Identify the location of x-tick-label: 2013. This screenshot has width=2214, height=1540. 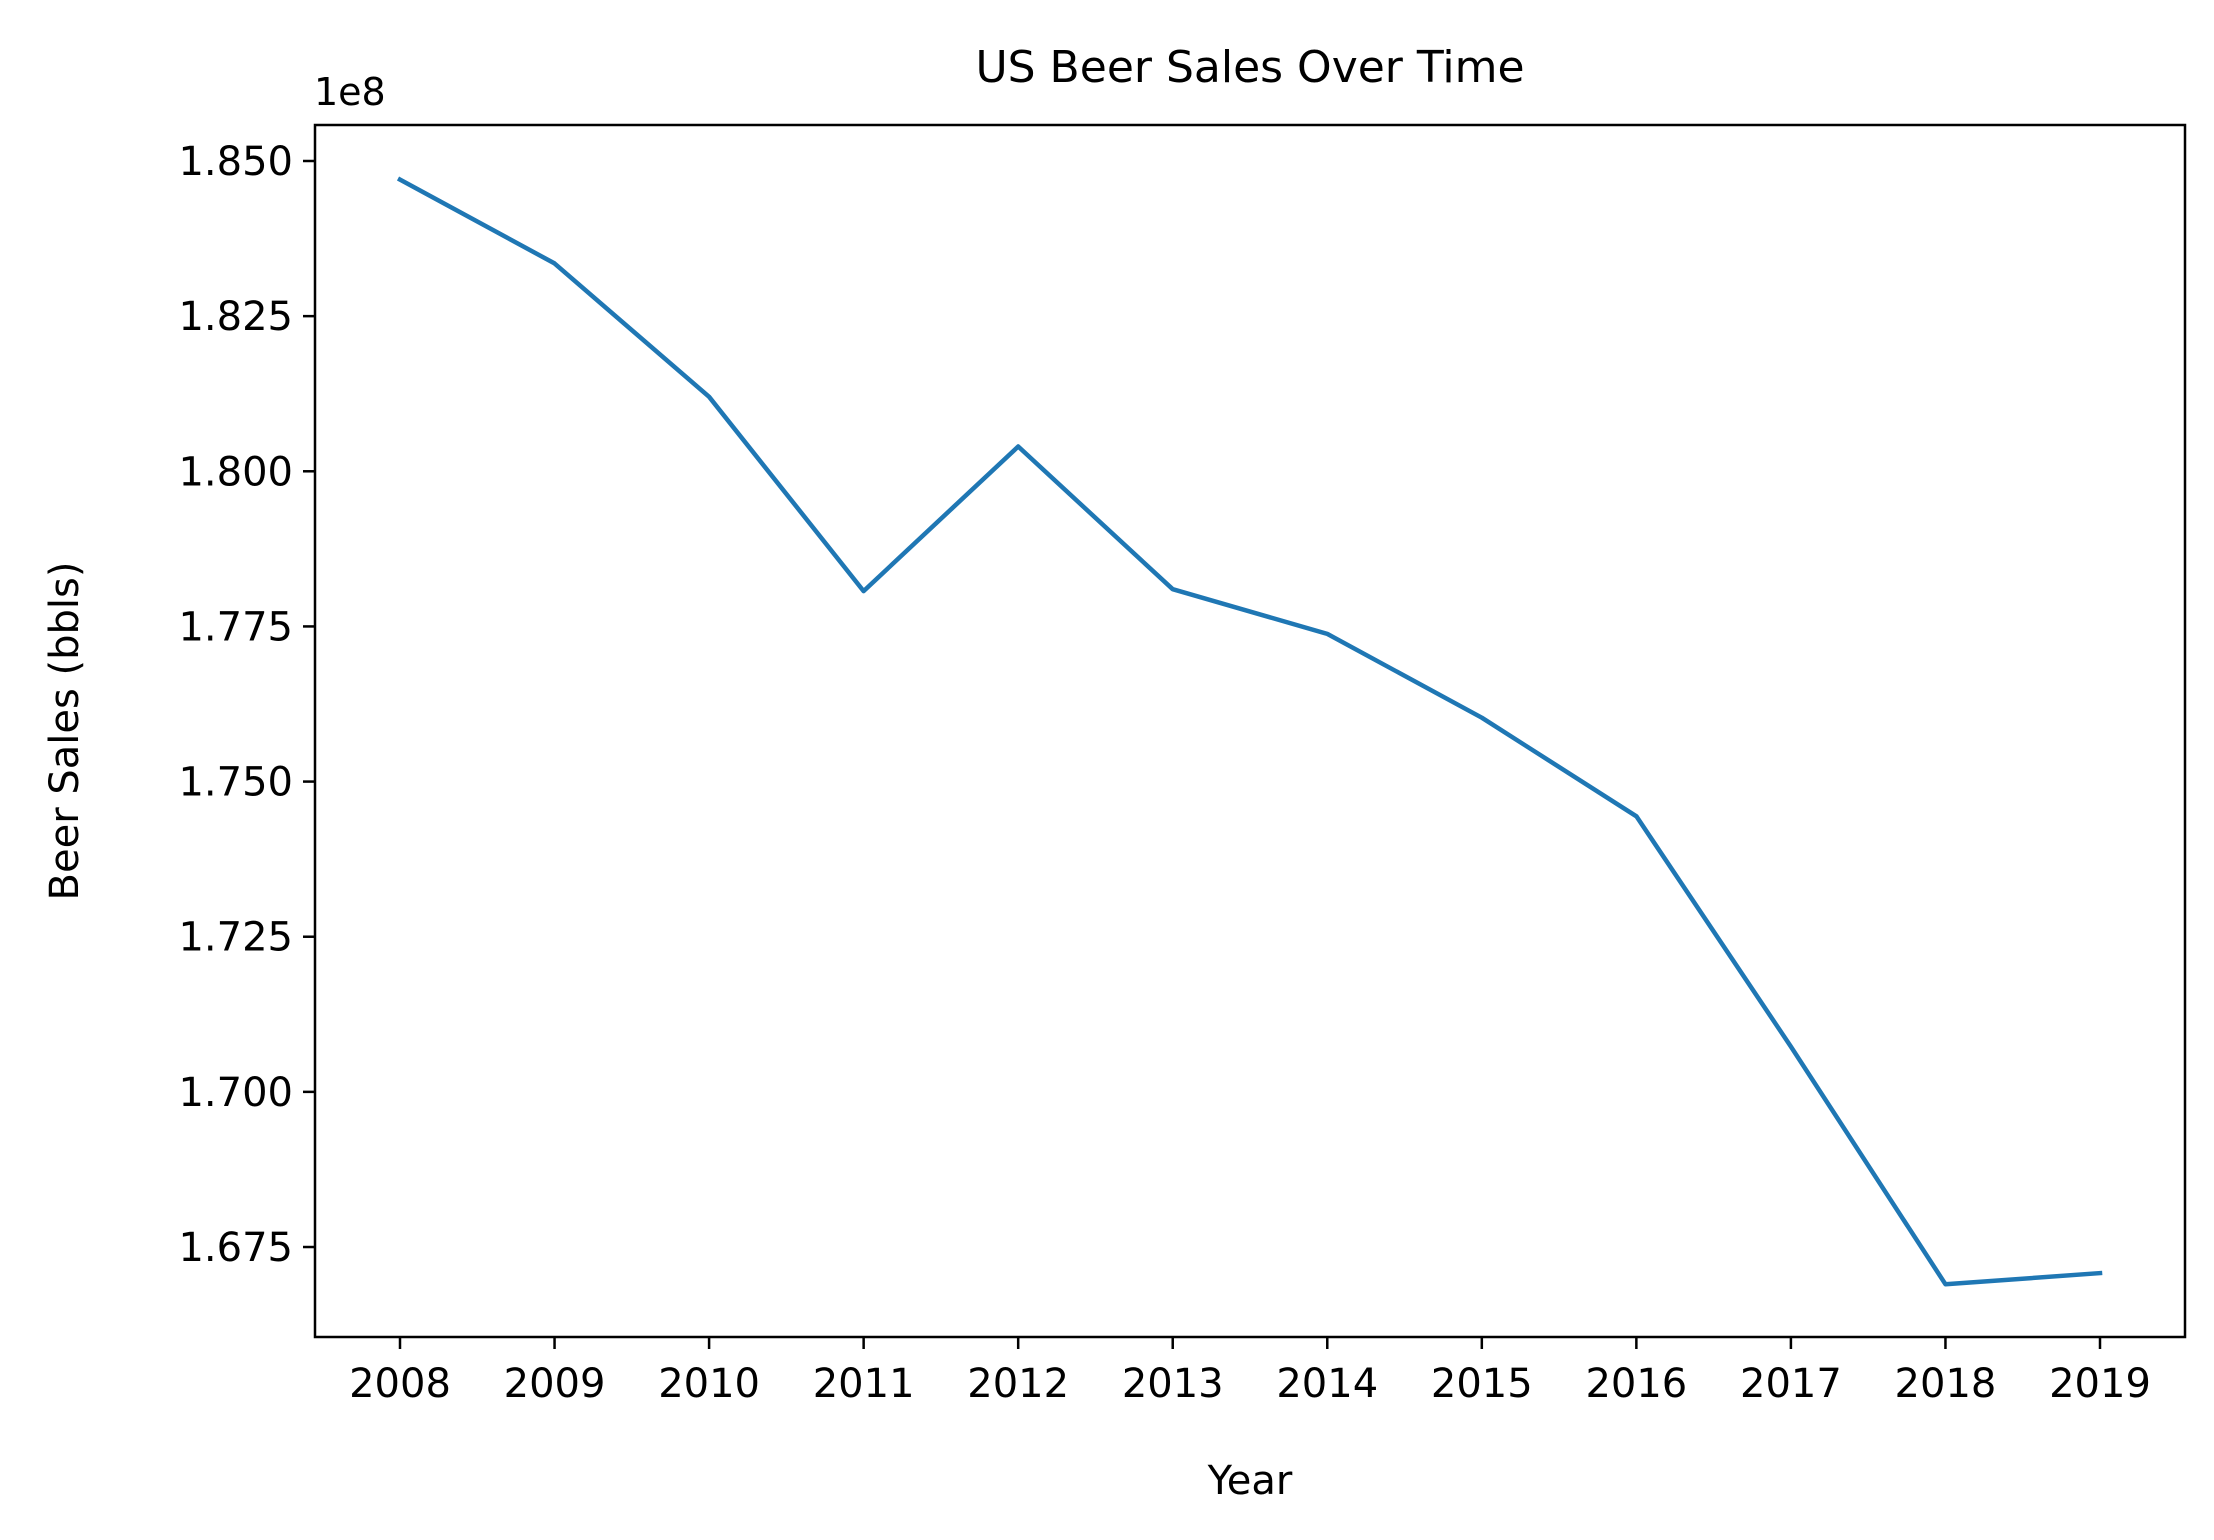
(1173, 1384).